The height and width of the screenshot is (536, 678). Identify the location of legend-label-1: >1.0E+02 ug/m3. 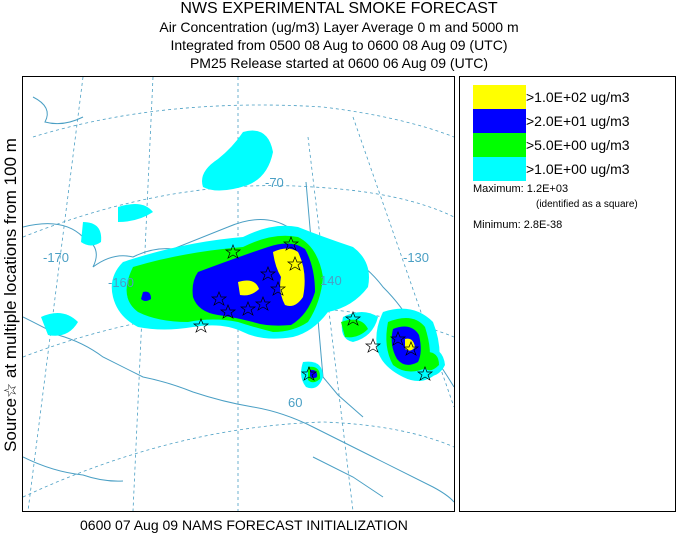
(578, 97).